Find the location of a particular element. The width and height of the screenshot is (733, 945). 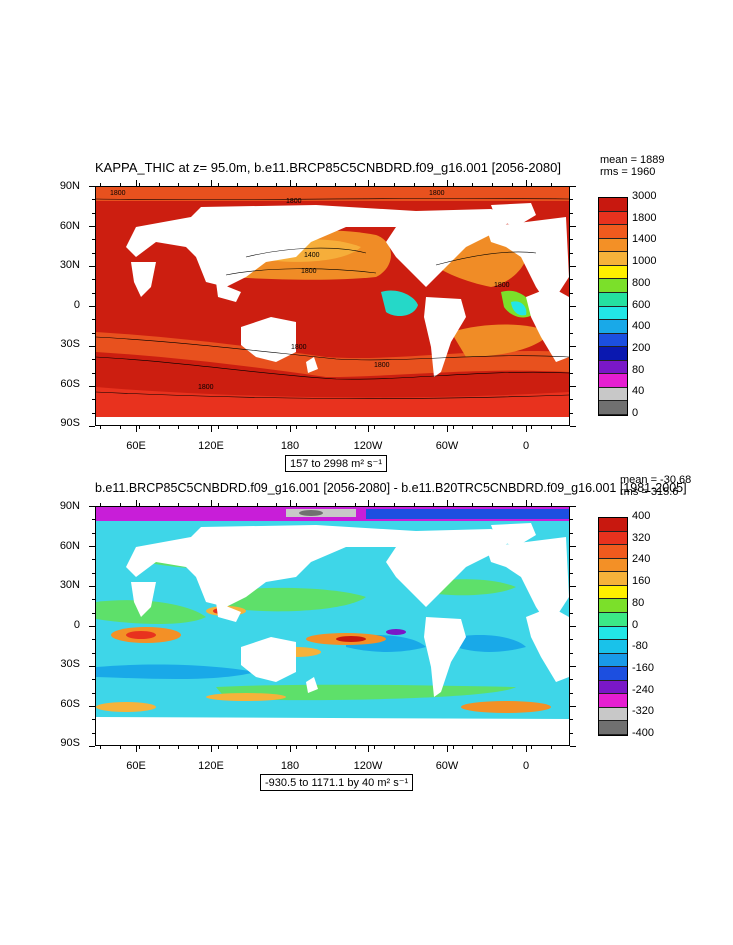

colorbar-label: 80 is located at coordinates (638, 369).